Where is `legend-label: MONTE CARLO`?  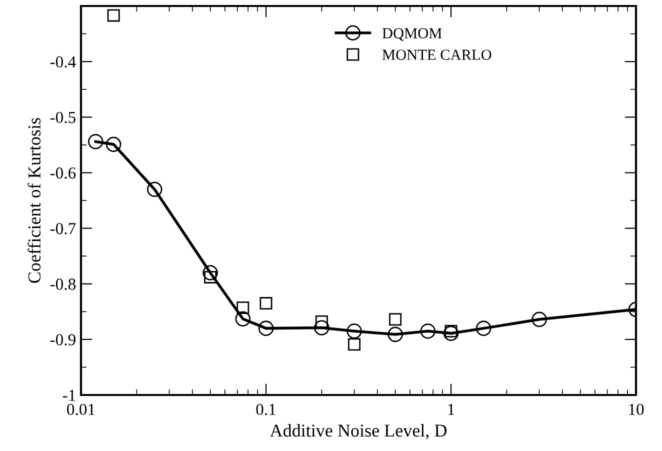
legend-label: MONTE CARLO is located at coordinates (437, 55).